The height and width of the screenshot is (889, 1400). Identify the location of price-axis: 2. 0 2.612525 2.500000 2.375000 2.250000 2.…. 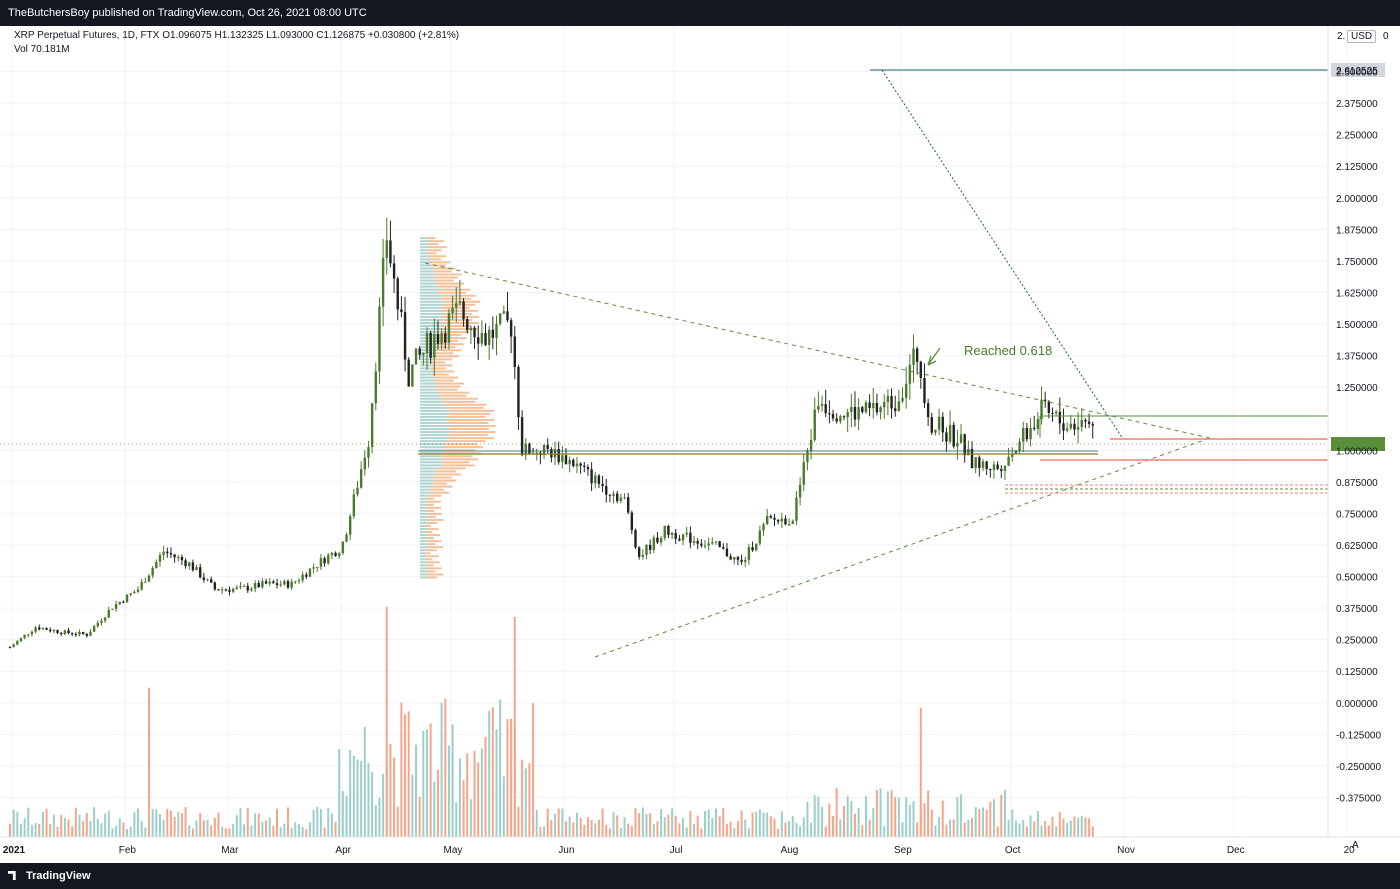
(1358, 431).